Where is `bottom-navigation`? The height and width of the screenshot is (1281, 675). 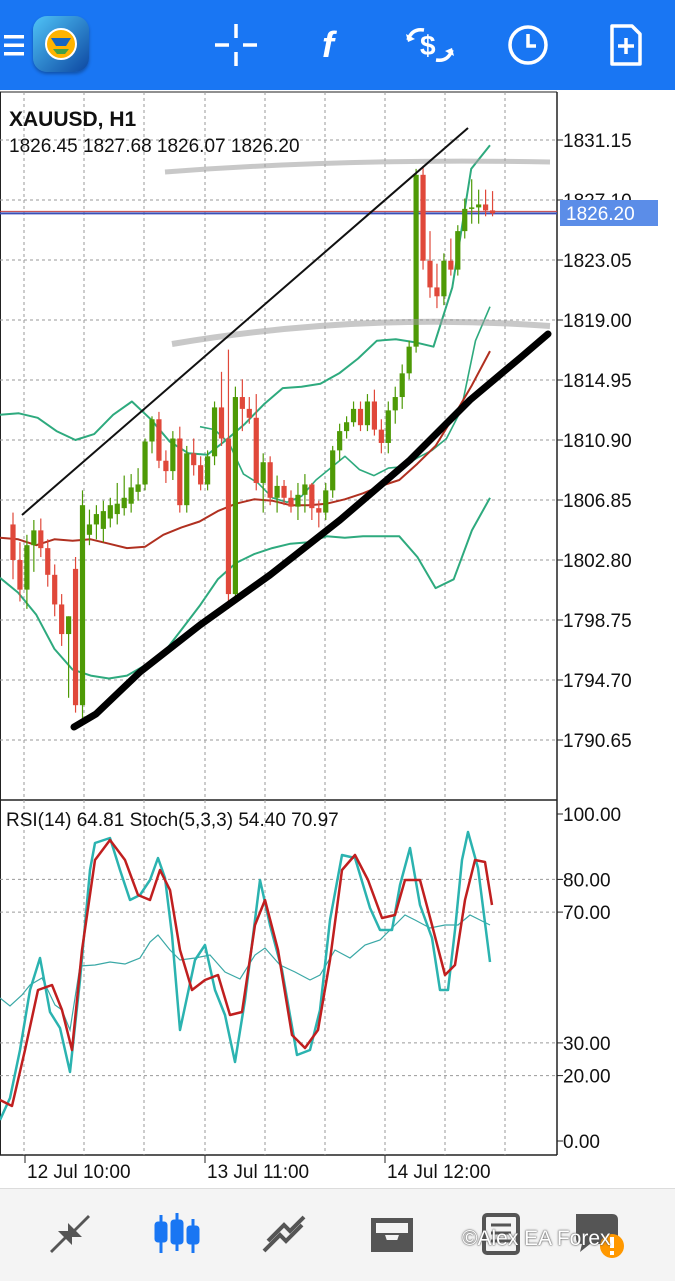 bottom-navigation is located at coordinates (337, 1234).